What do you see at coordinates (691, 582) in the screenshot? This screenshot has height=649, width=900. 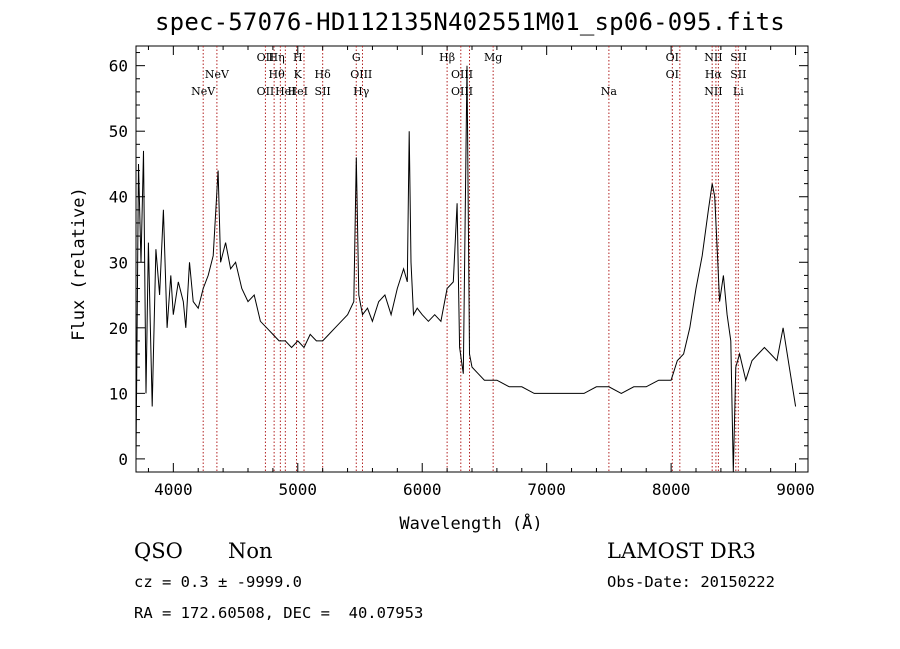 I see `obs-date: Obs-Date: 20150222` at bounding box center [691, 582].